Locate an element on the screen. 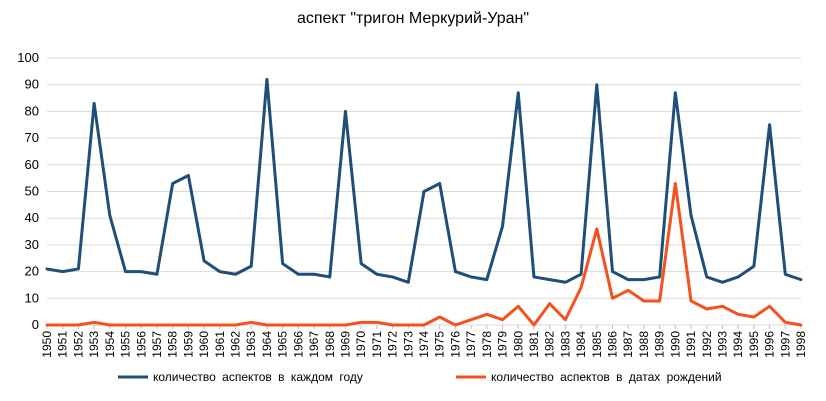 Image resolution: width=826 pixels, height=401 pixels. x-tick-label: 1964 is located at coordinates (267, 344).